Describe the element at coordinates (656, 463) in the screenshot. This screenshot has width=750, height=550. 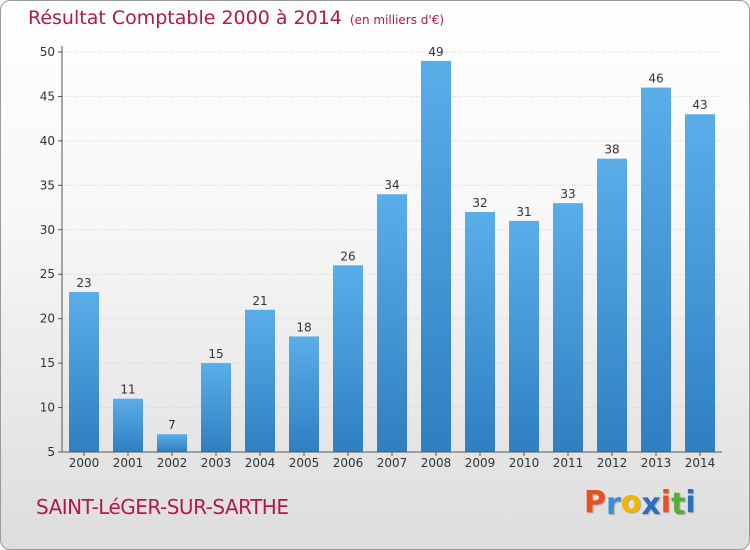
I see `x-tick-label: 2013` at that location.